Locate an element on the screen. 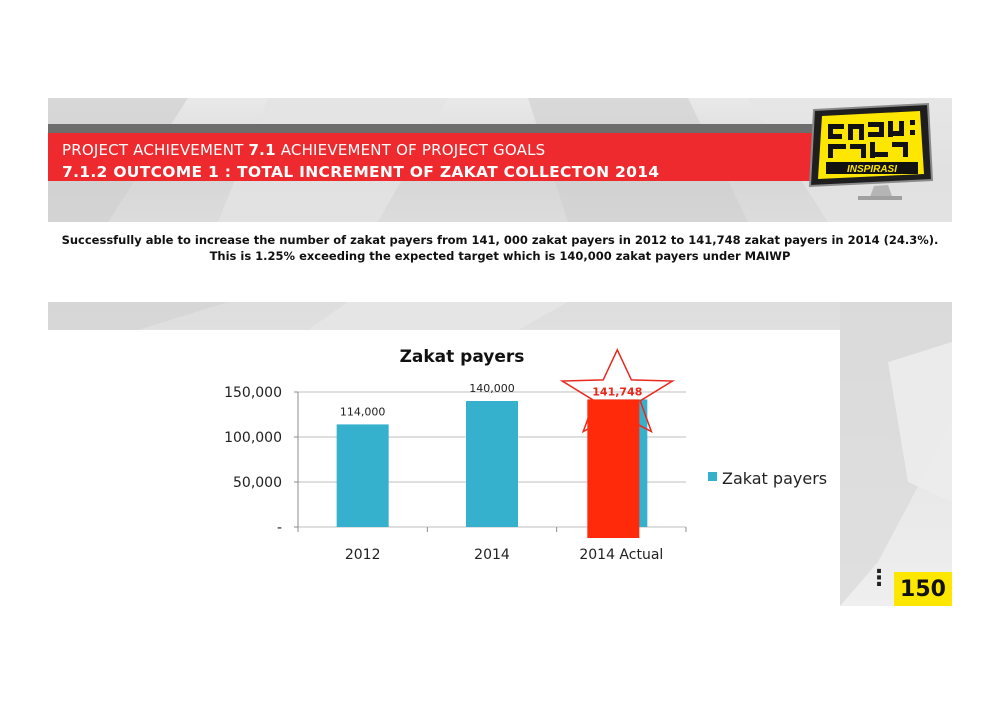 The image size is (1000, 706). dots-decoration: ⋮ is located at coordinates (879, 578).